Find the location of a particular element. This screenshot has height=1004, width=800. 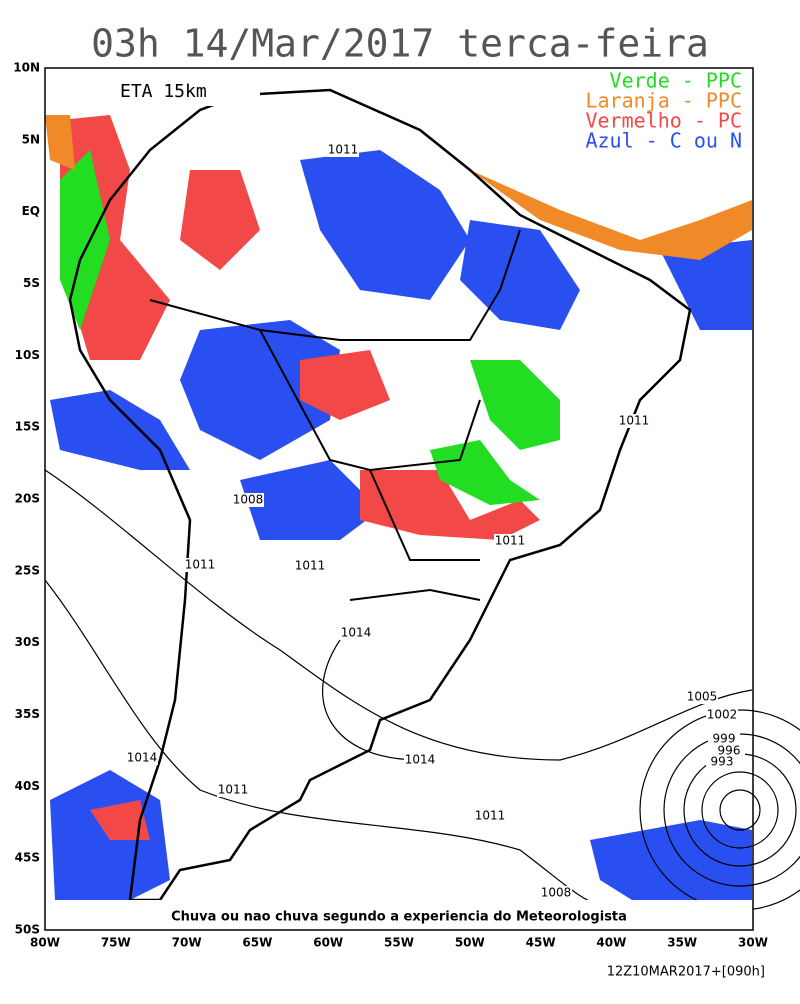

lat-label: 10N is located at coordinates (26, 68).